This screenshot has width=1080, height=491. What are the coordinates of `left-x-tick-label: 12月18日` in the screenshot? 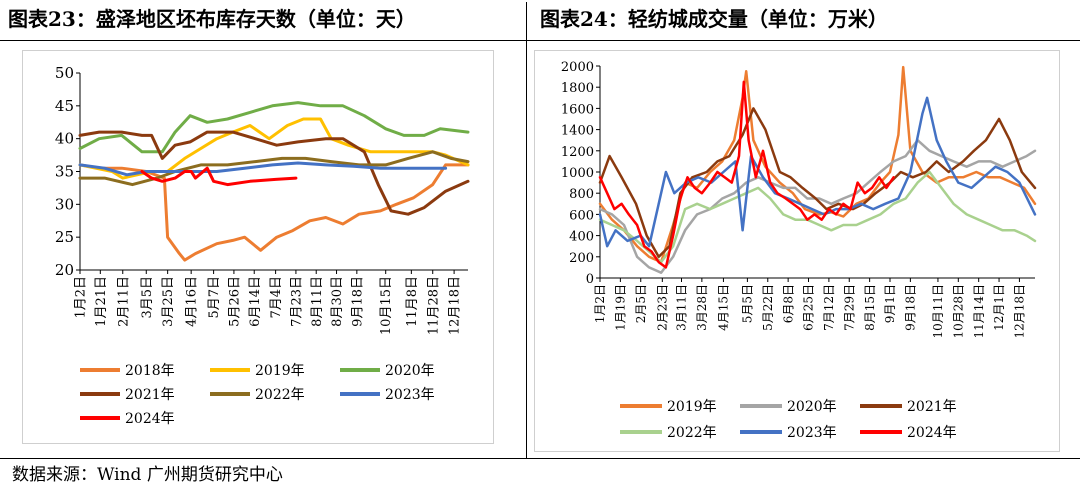 It's located at (455, 305).